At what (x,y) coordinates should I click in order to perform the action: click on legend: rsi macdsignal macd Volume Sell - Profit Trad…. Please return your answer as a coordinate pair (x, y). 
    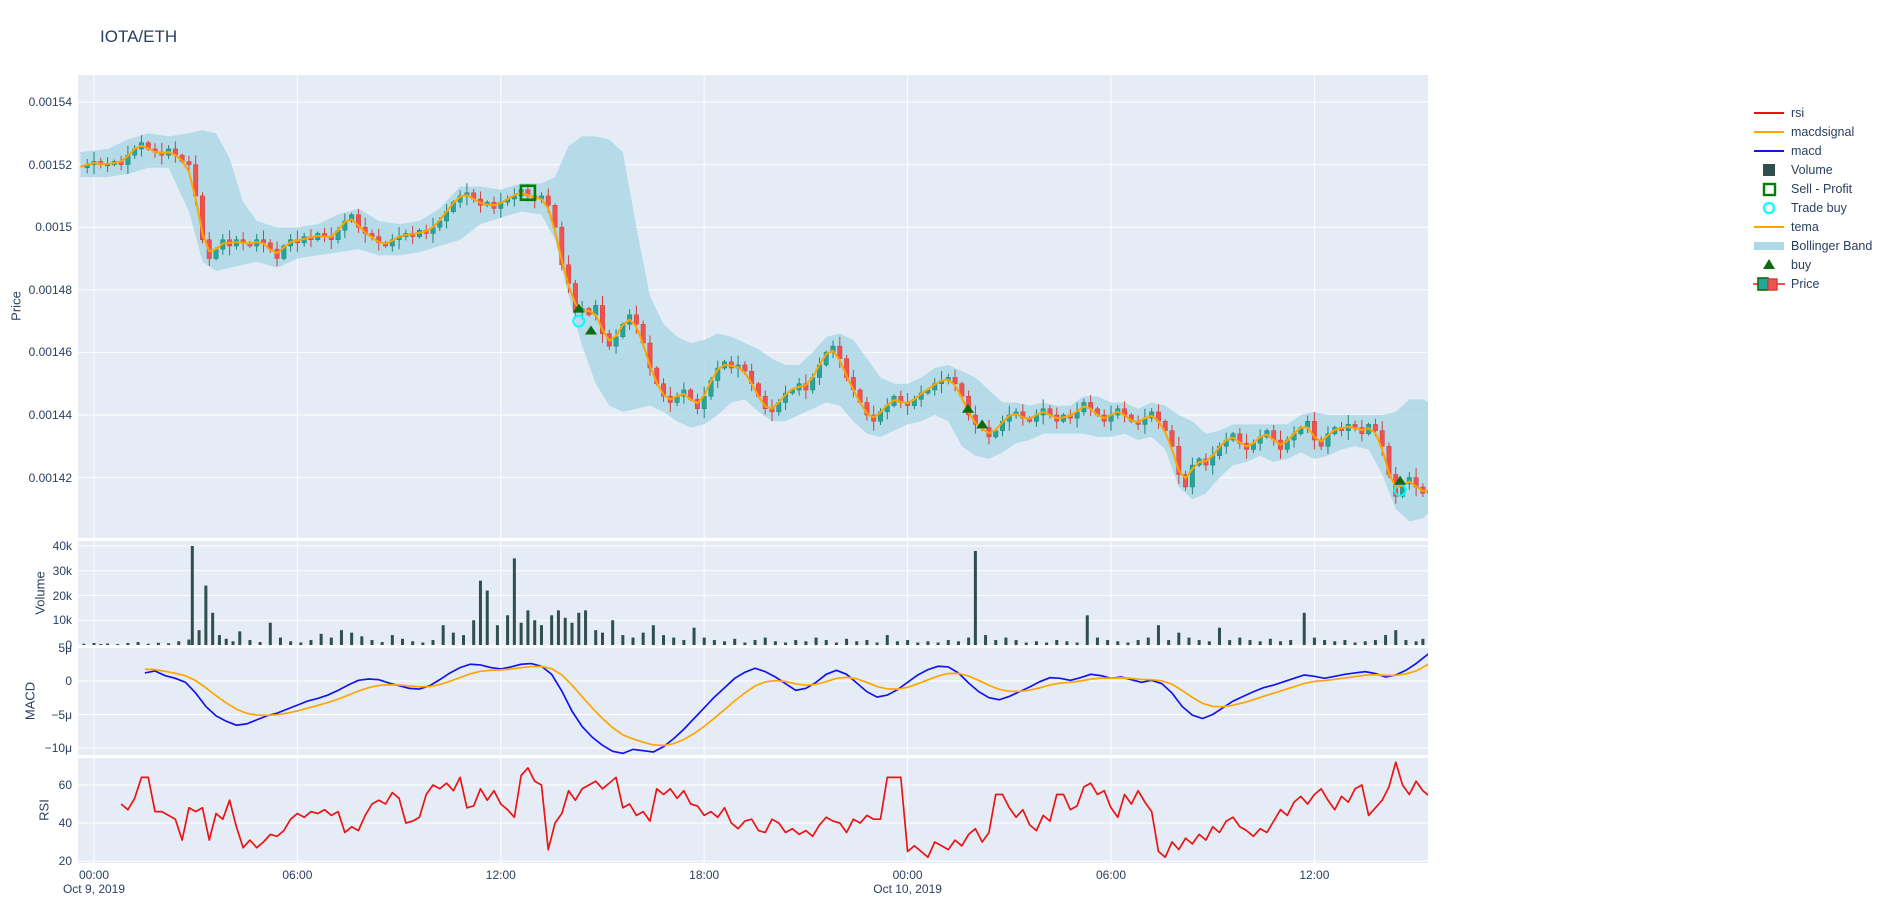
    Looking at the image, I should click on (1821, 198).